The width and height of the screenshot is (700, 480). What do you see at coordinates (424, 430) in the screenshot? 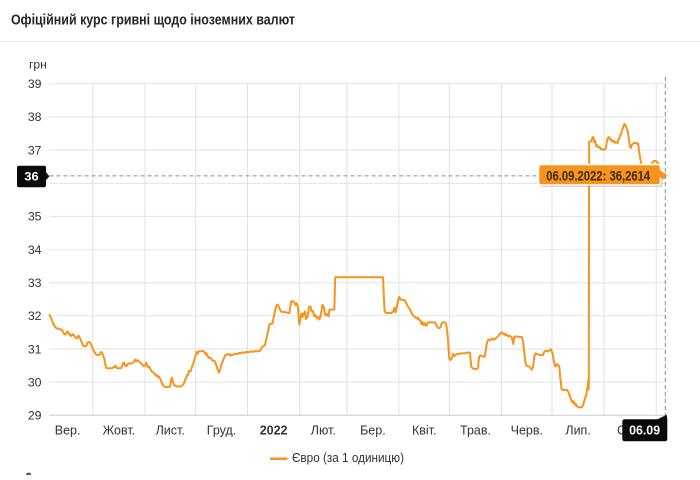
I see `svg-text: Квіт.` at bounding box center [424, 430].